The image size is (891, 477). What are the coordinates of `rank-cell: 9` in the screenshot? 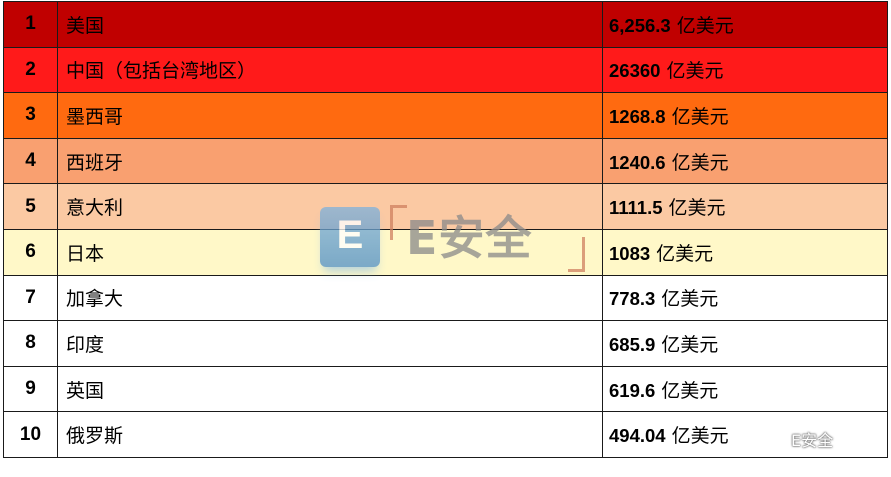 It's located at (30, 389).